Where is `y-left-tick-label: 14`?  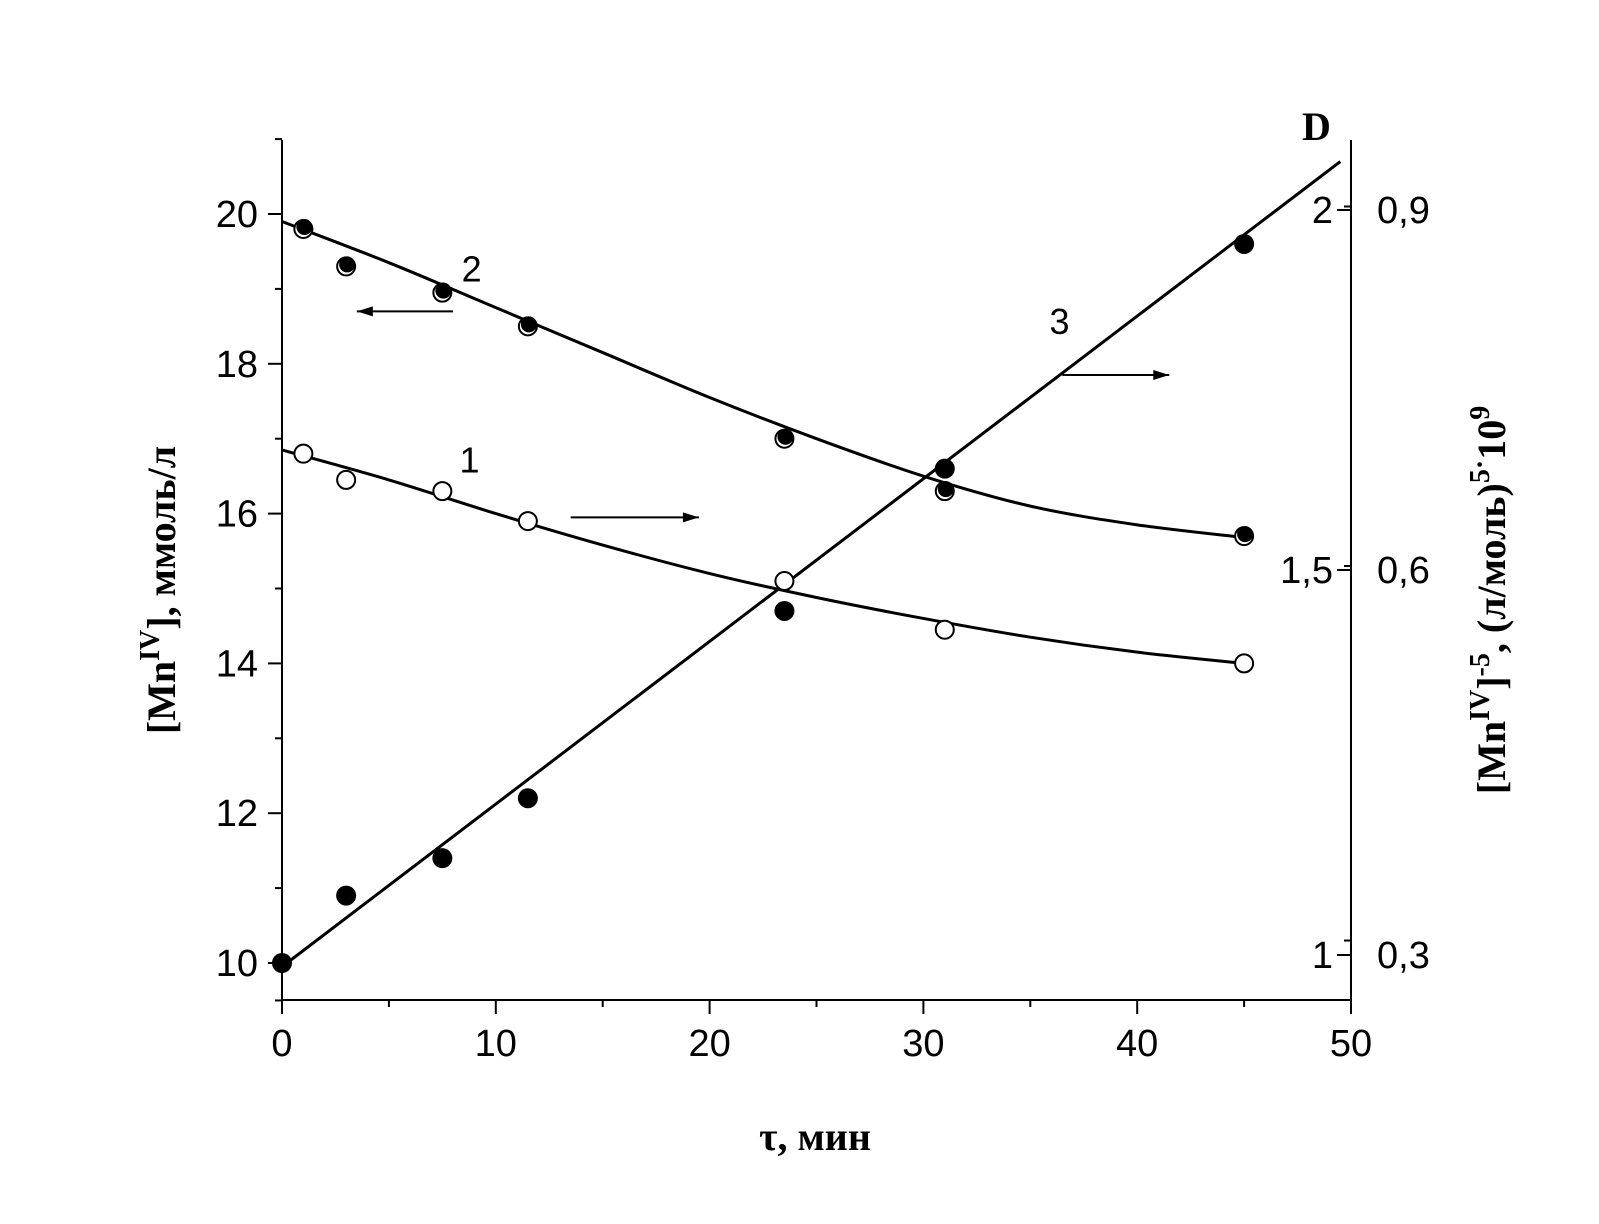 y-left-tick-label: 14 is located at coordinates (237, 664).